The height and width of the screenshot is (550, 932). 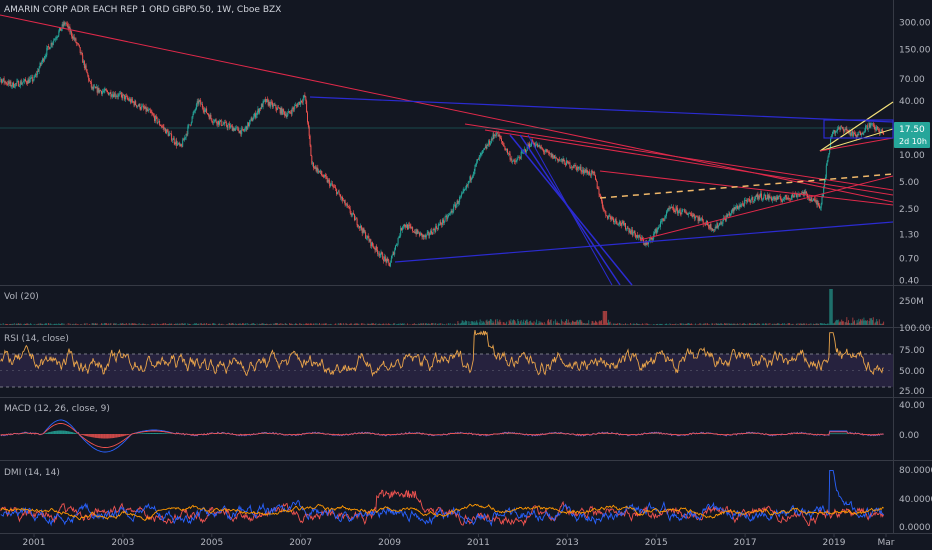 I want to click on wedge-upper-line, so click(x=856, y=126).